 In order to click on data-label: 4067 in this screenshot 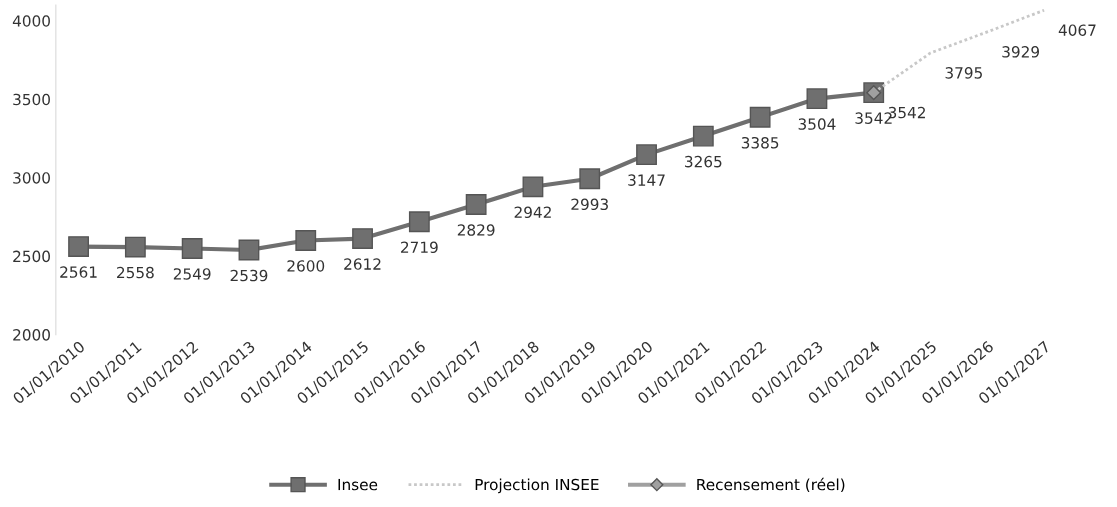, I will do `click(1077, 30)`.